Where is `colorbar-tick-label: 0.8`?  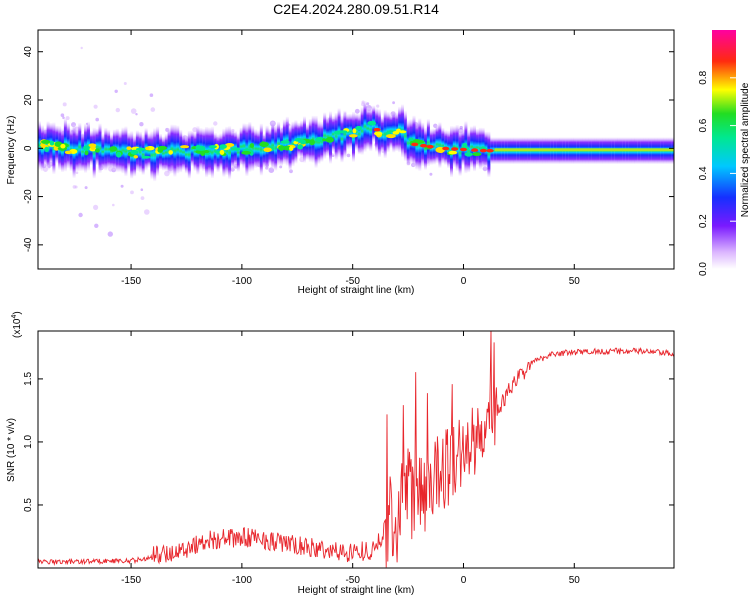 colorbar-tick-label: 0.8 is located at coordinates (703, 77).